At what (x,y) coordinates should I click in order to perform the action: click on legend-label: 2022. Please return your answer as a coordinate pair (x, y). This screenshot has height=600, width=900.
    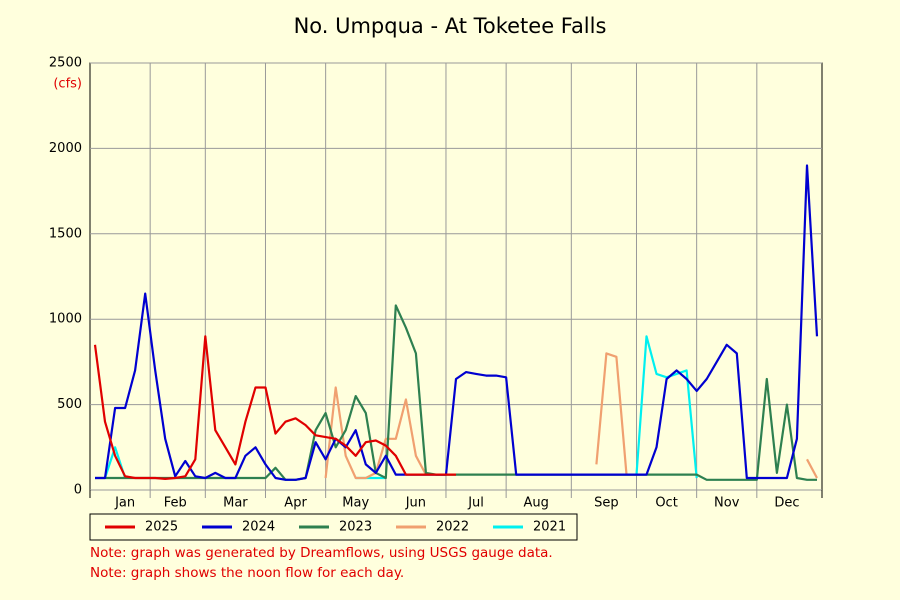
    Looking at the image, I should click on (452, 527).